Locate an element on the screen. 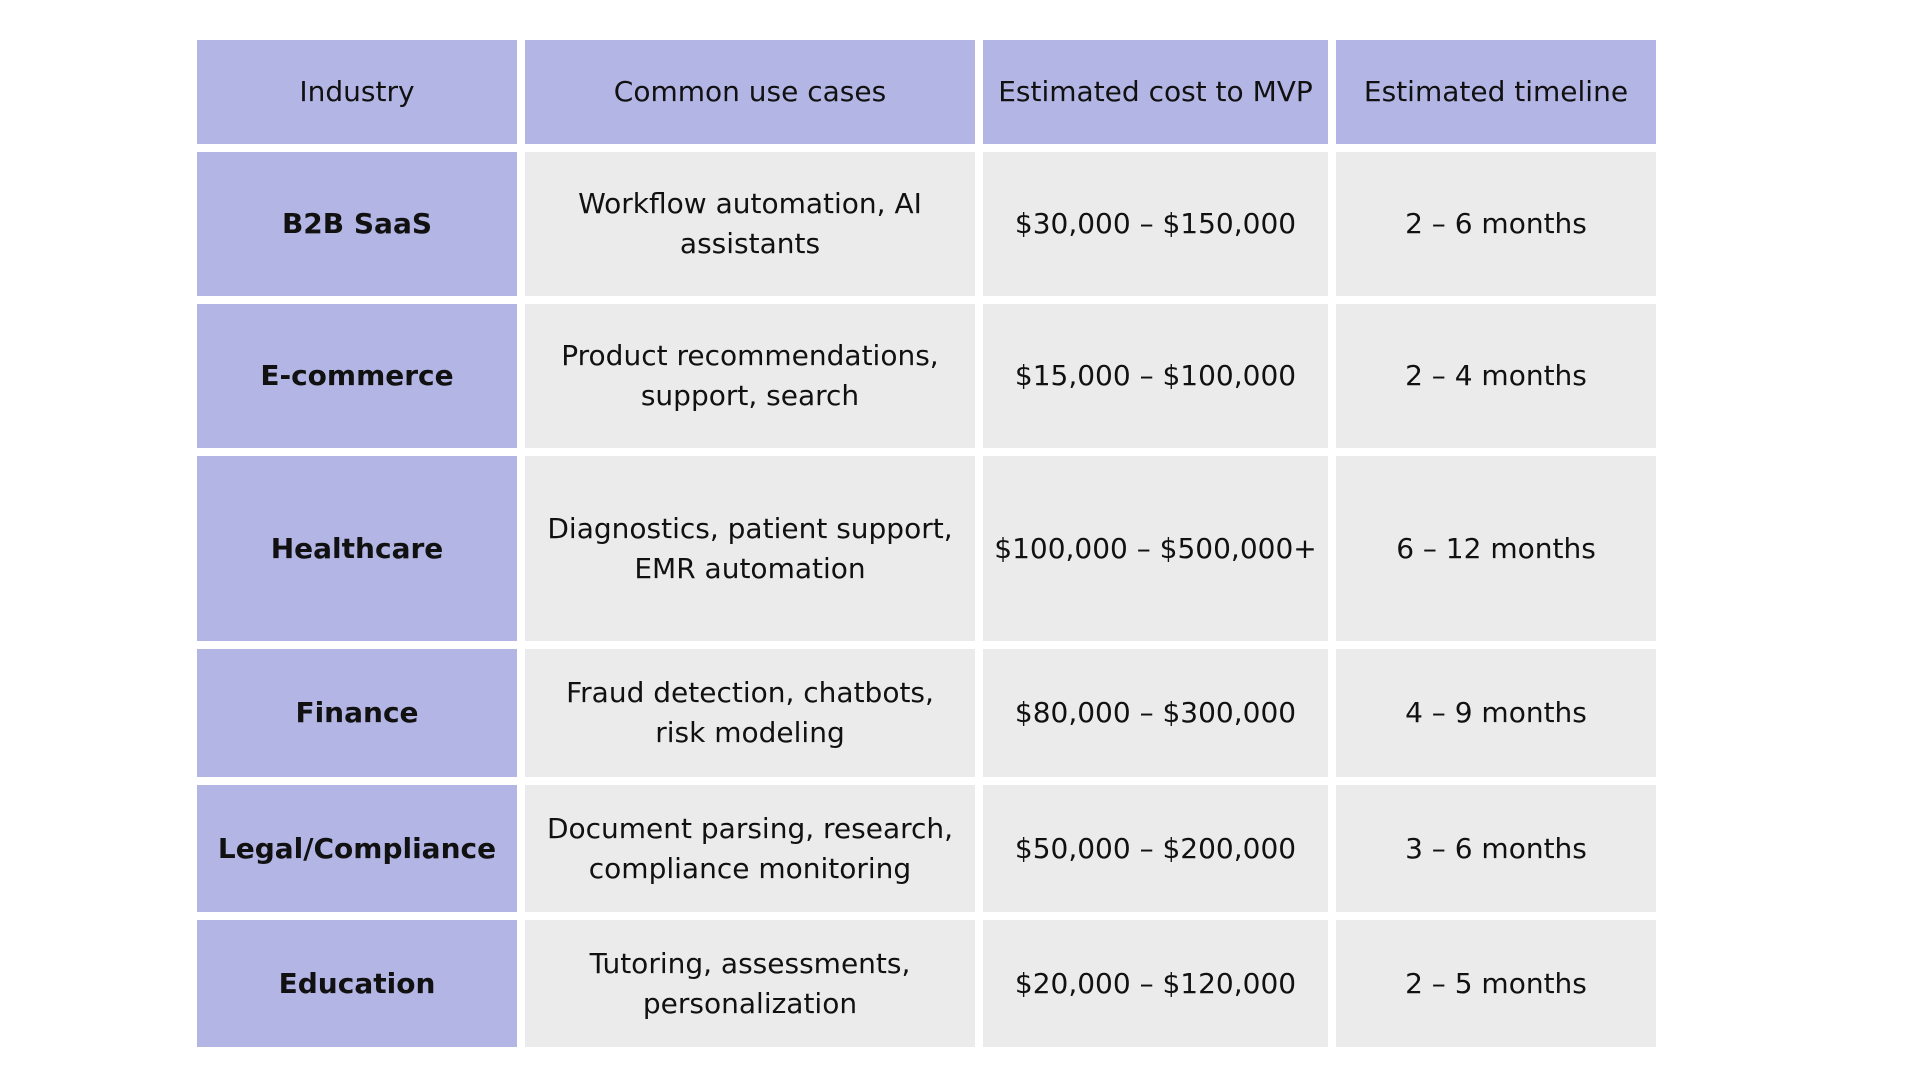  cost-cell: $15,000 – $100,000 is located at coordinates (1155, 376).